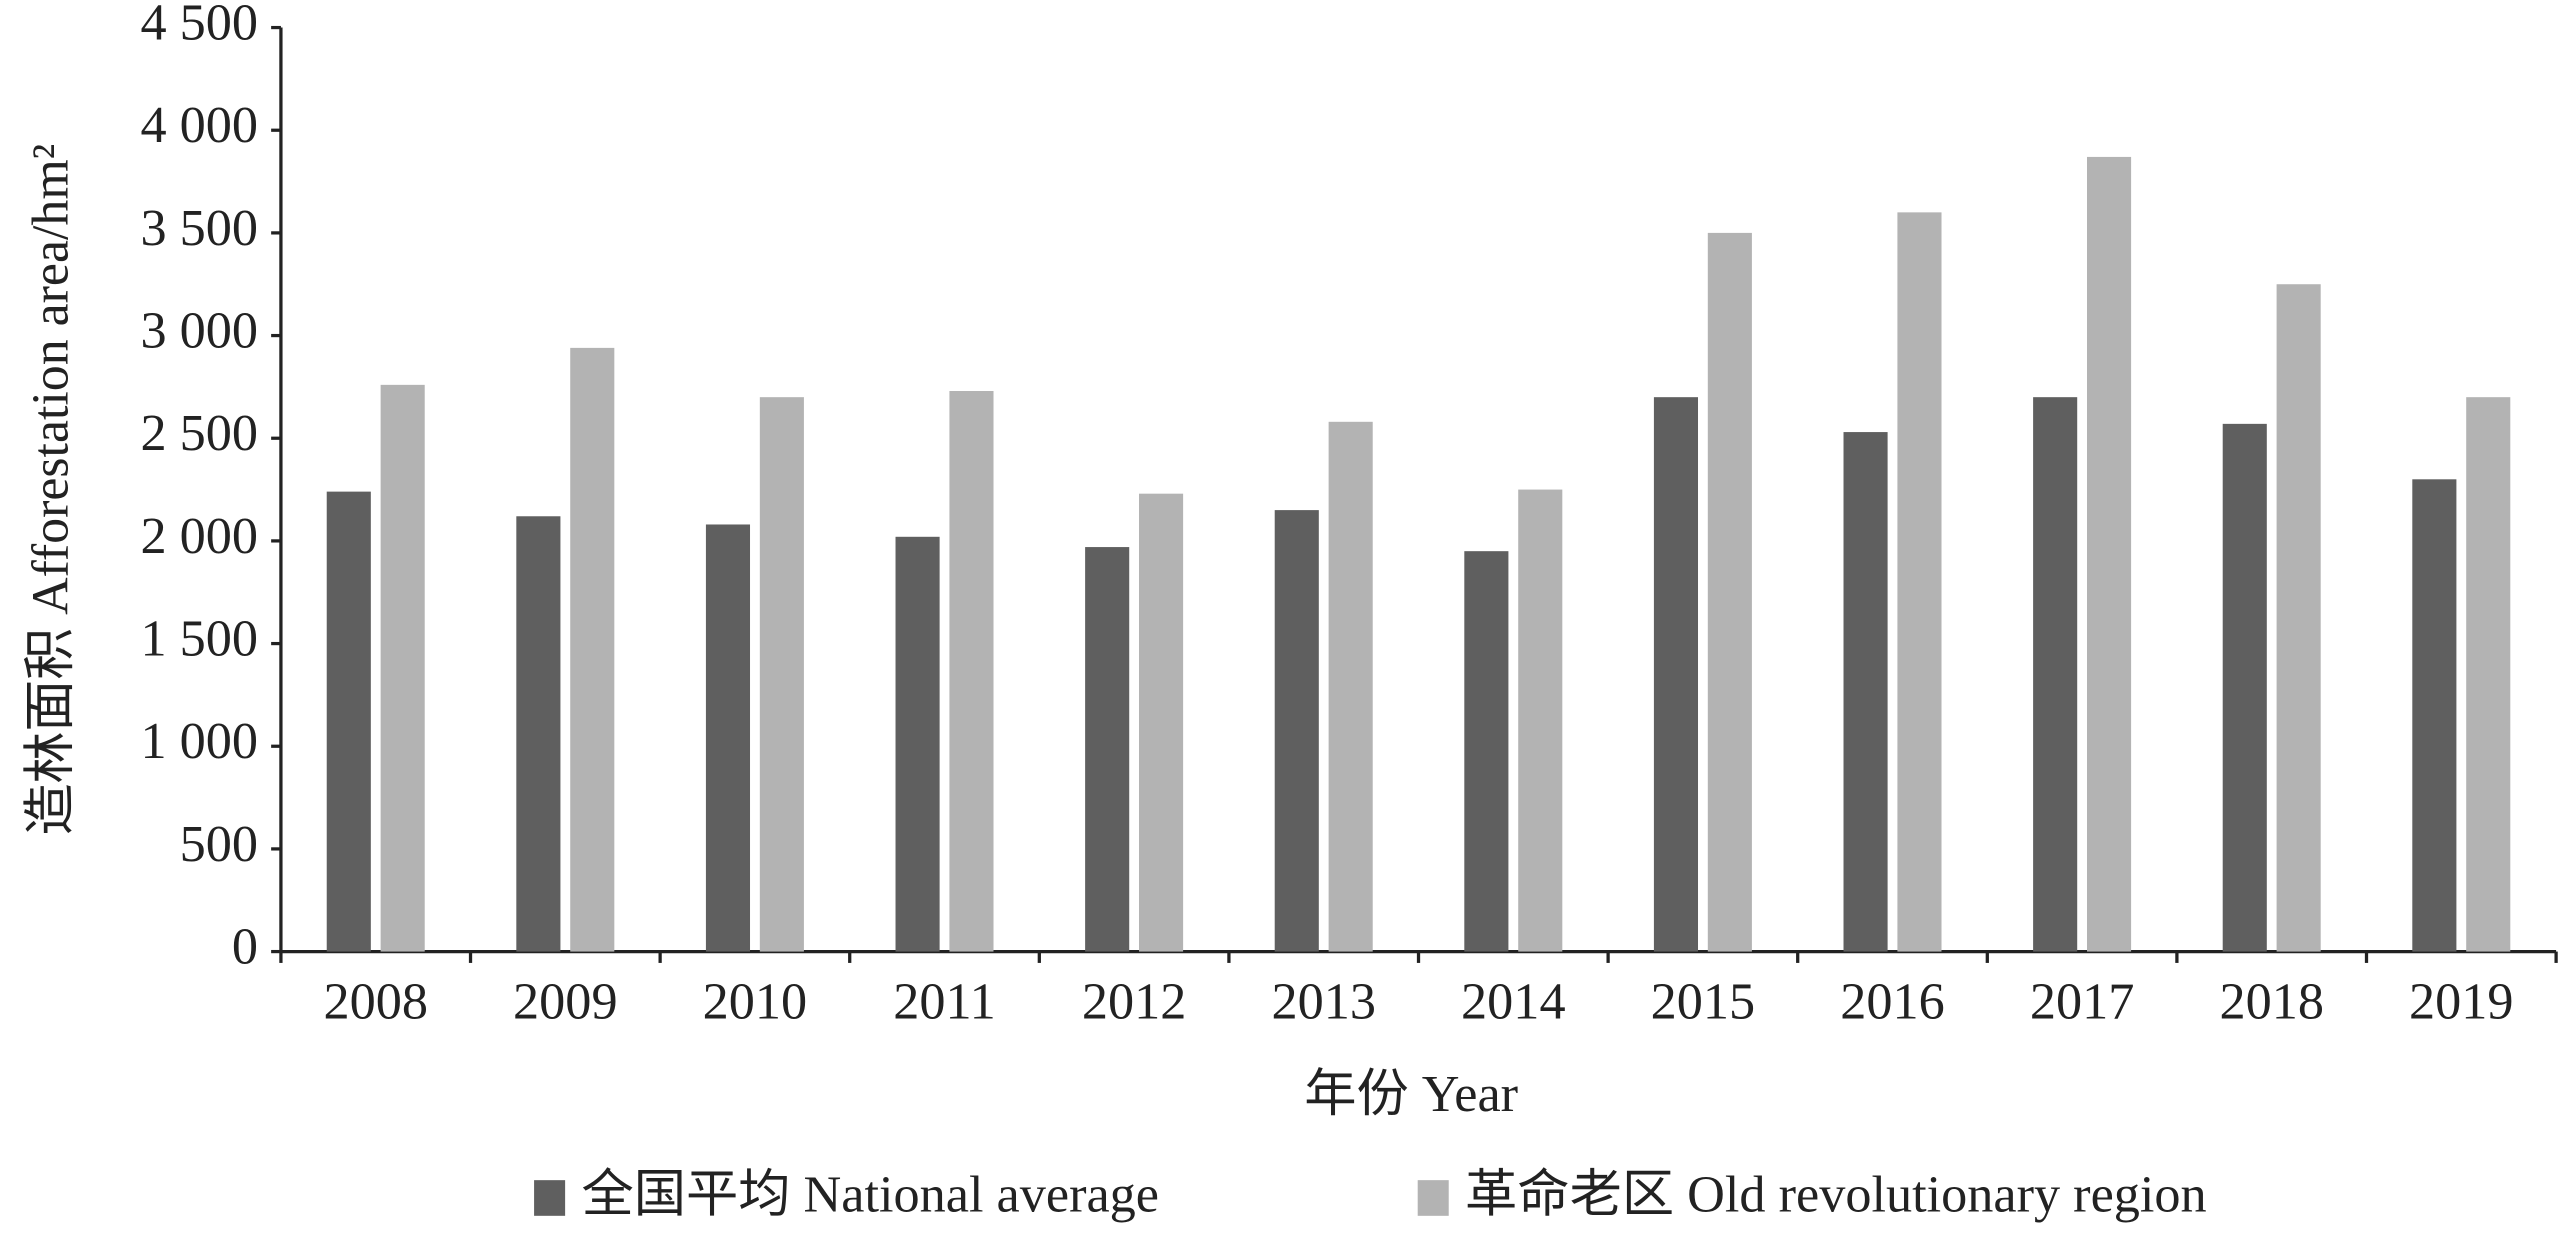  What do you see at coordinates (1836, 1195) in the screenshot?
I see `legend-label: 革命老区 Old revolutionary region` at bounding box center [1836, 1195].